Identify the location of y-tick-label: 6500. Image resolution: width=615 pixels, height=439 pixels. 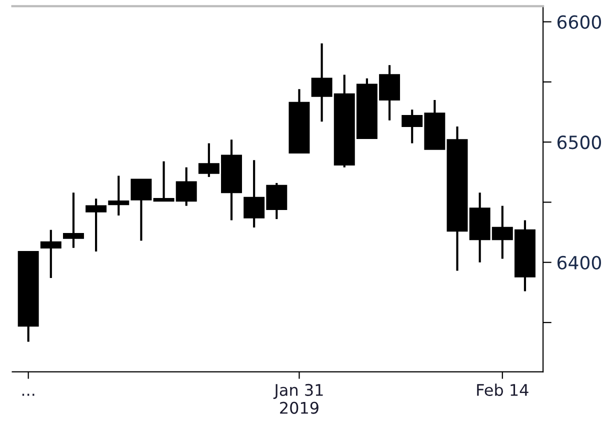
(579, 143).